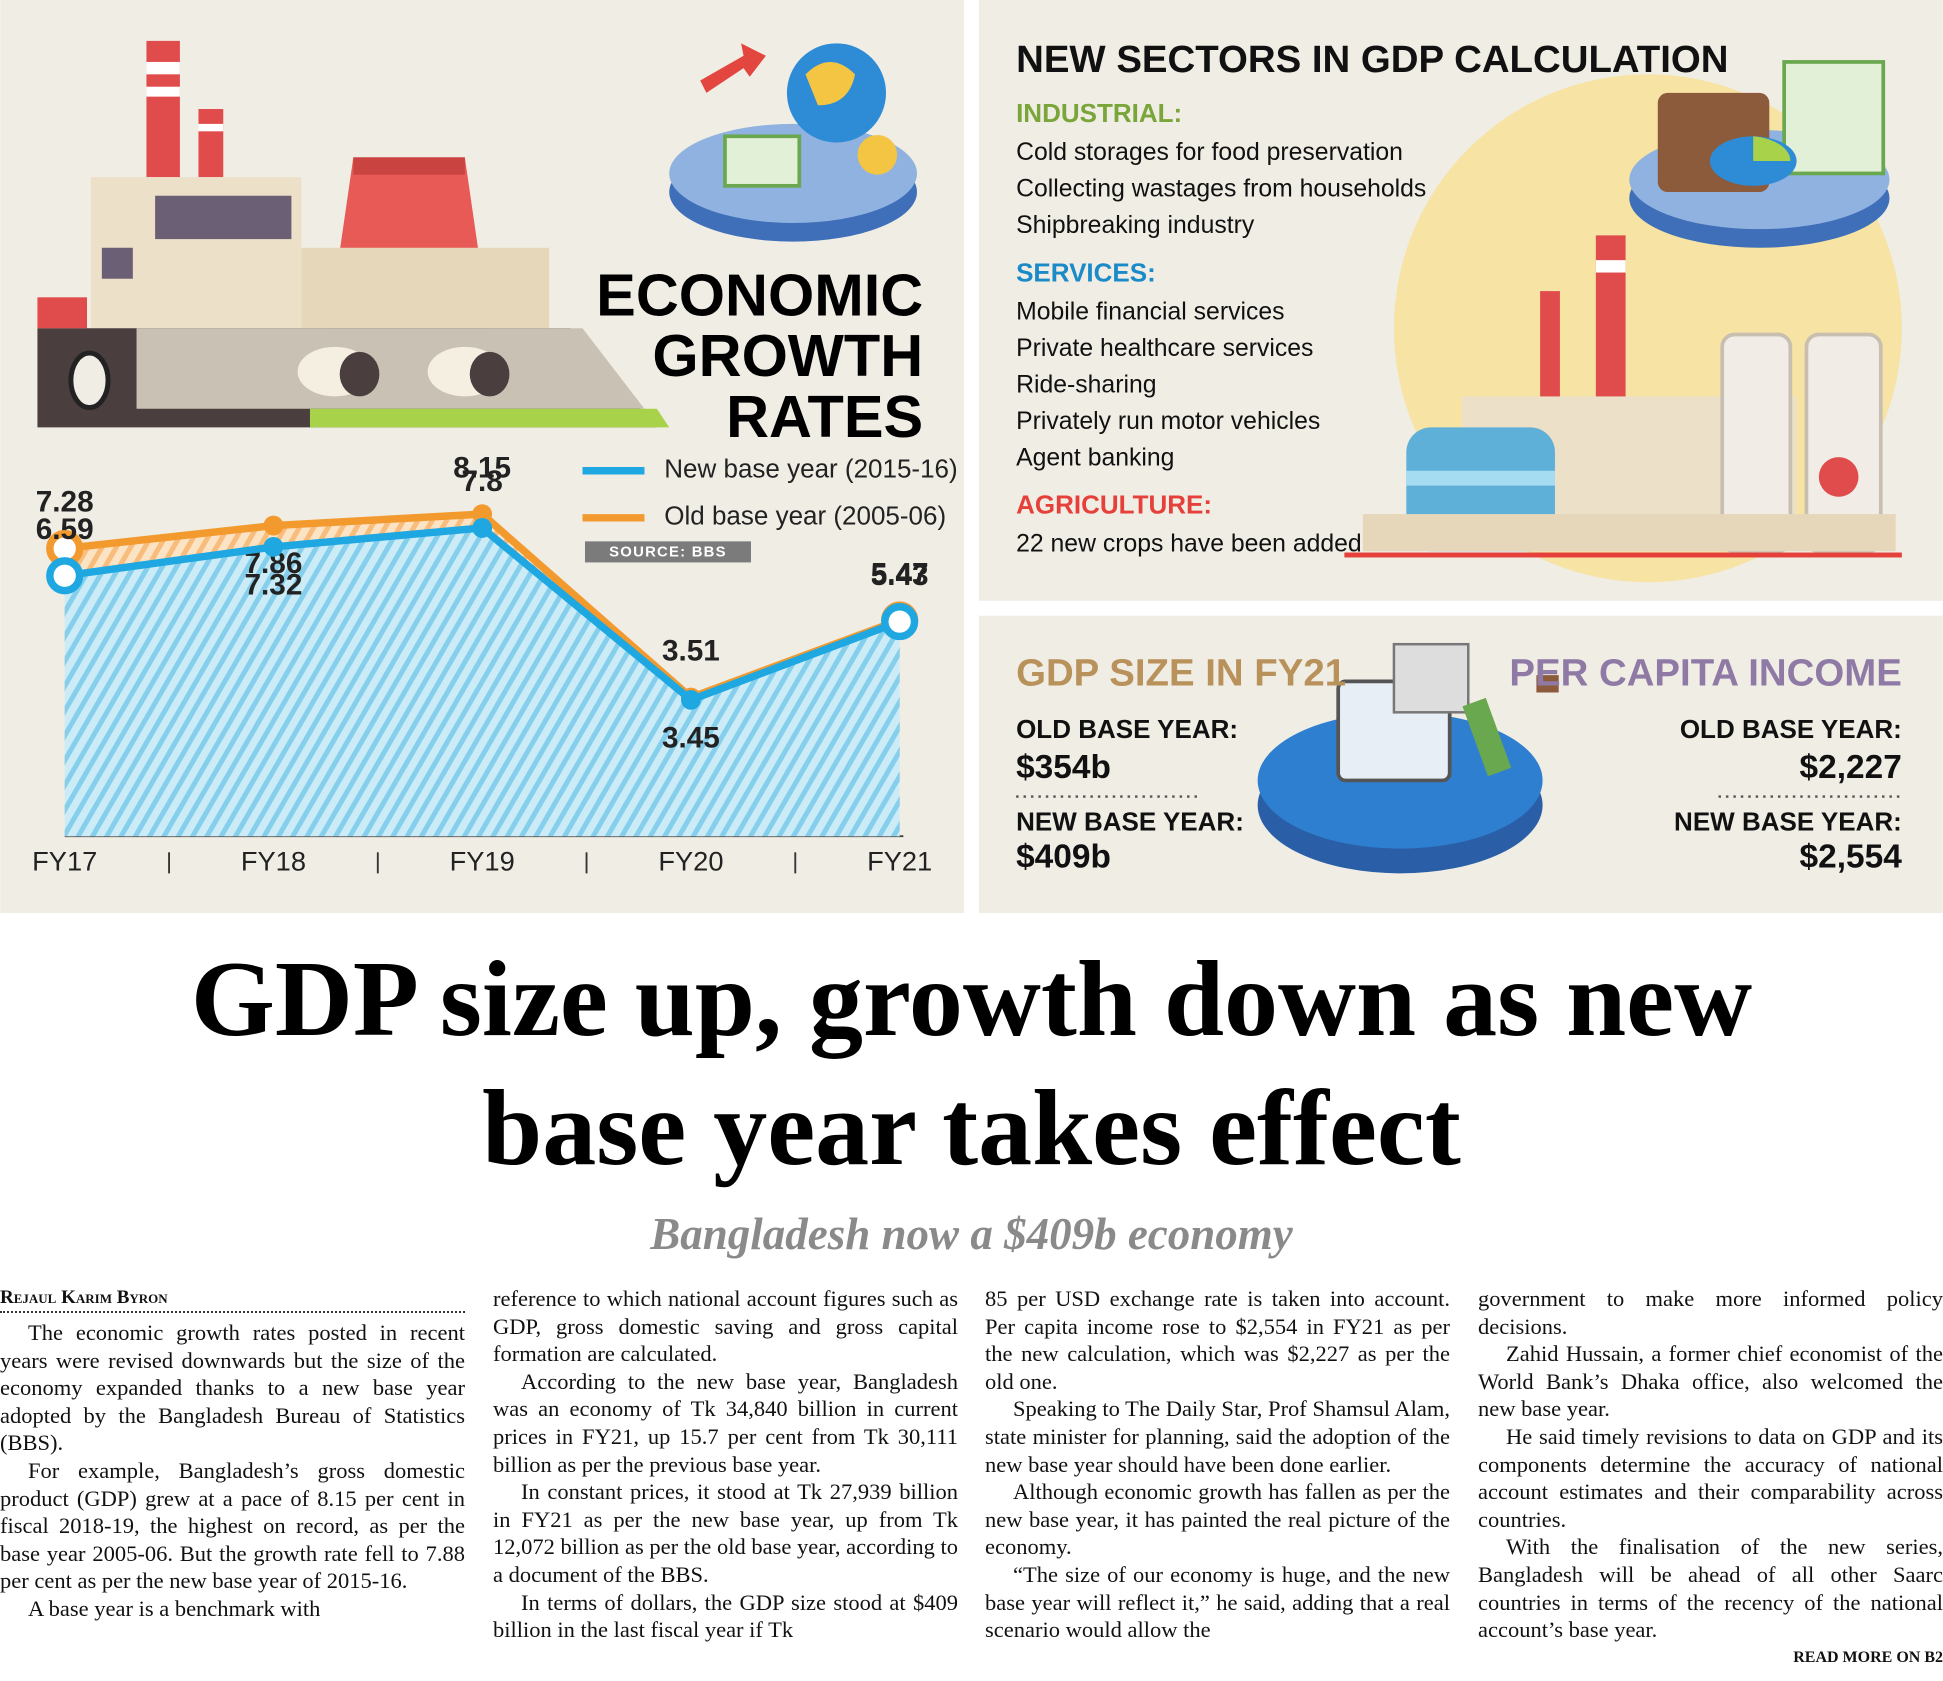  I want to click on x-tick-label: FY21, so click(899, 861).